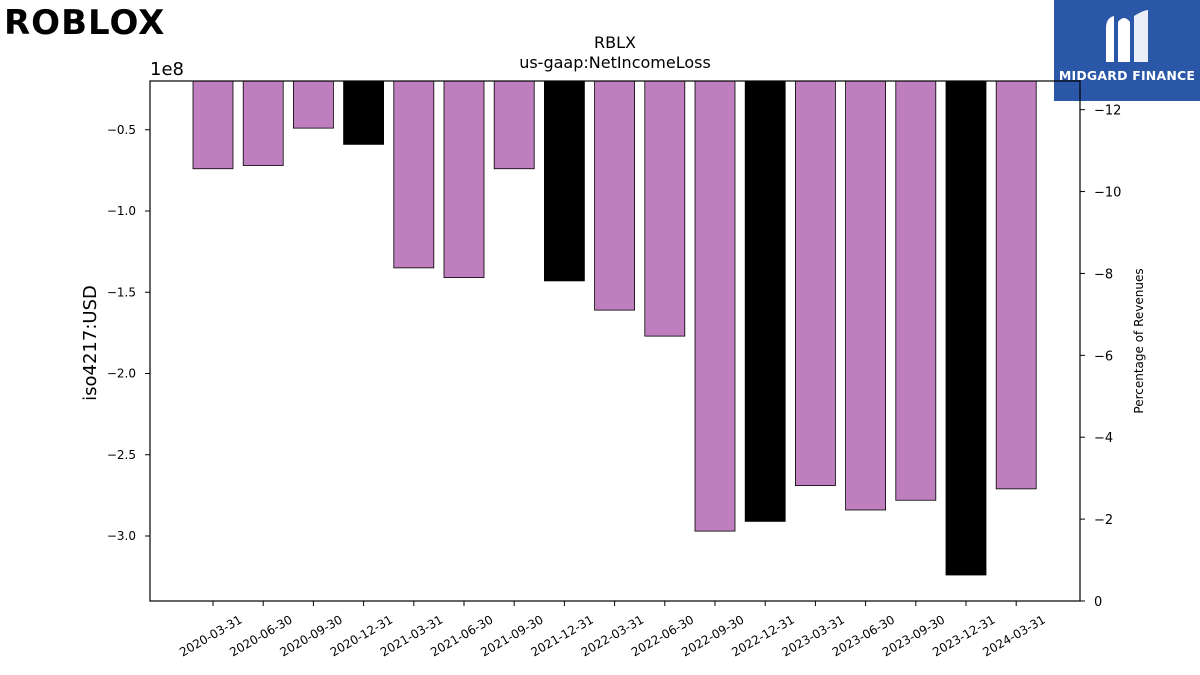  Describe the element at coordinates (121, 455) in the screenshot. I see `y-tick-label: −2.5` at that location.